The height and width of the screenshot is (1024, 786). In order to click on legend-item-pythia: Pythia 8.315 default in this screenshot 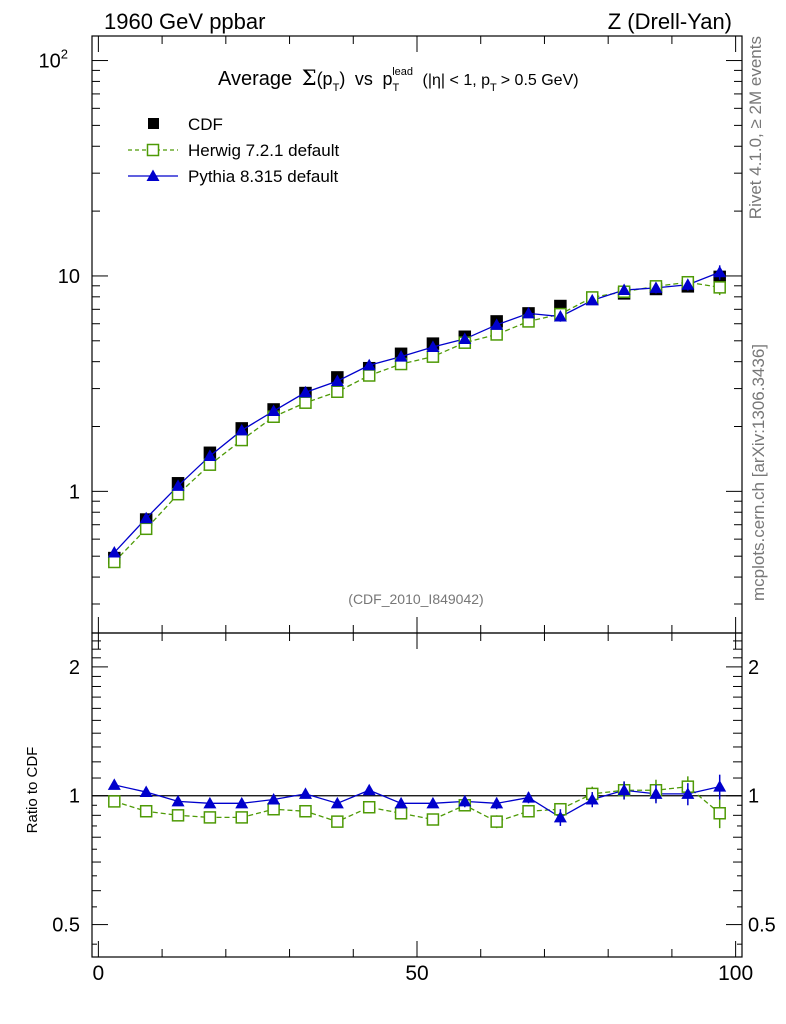, I will do `click(233, 176)`.